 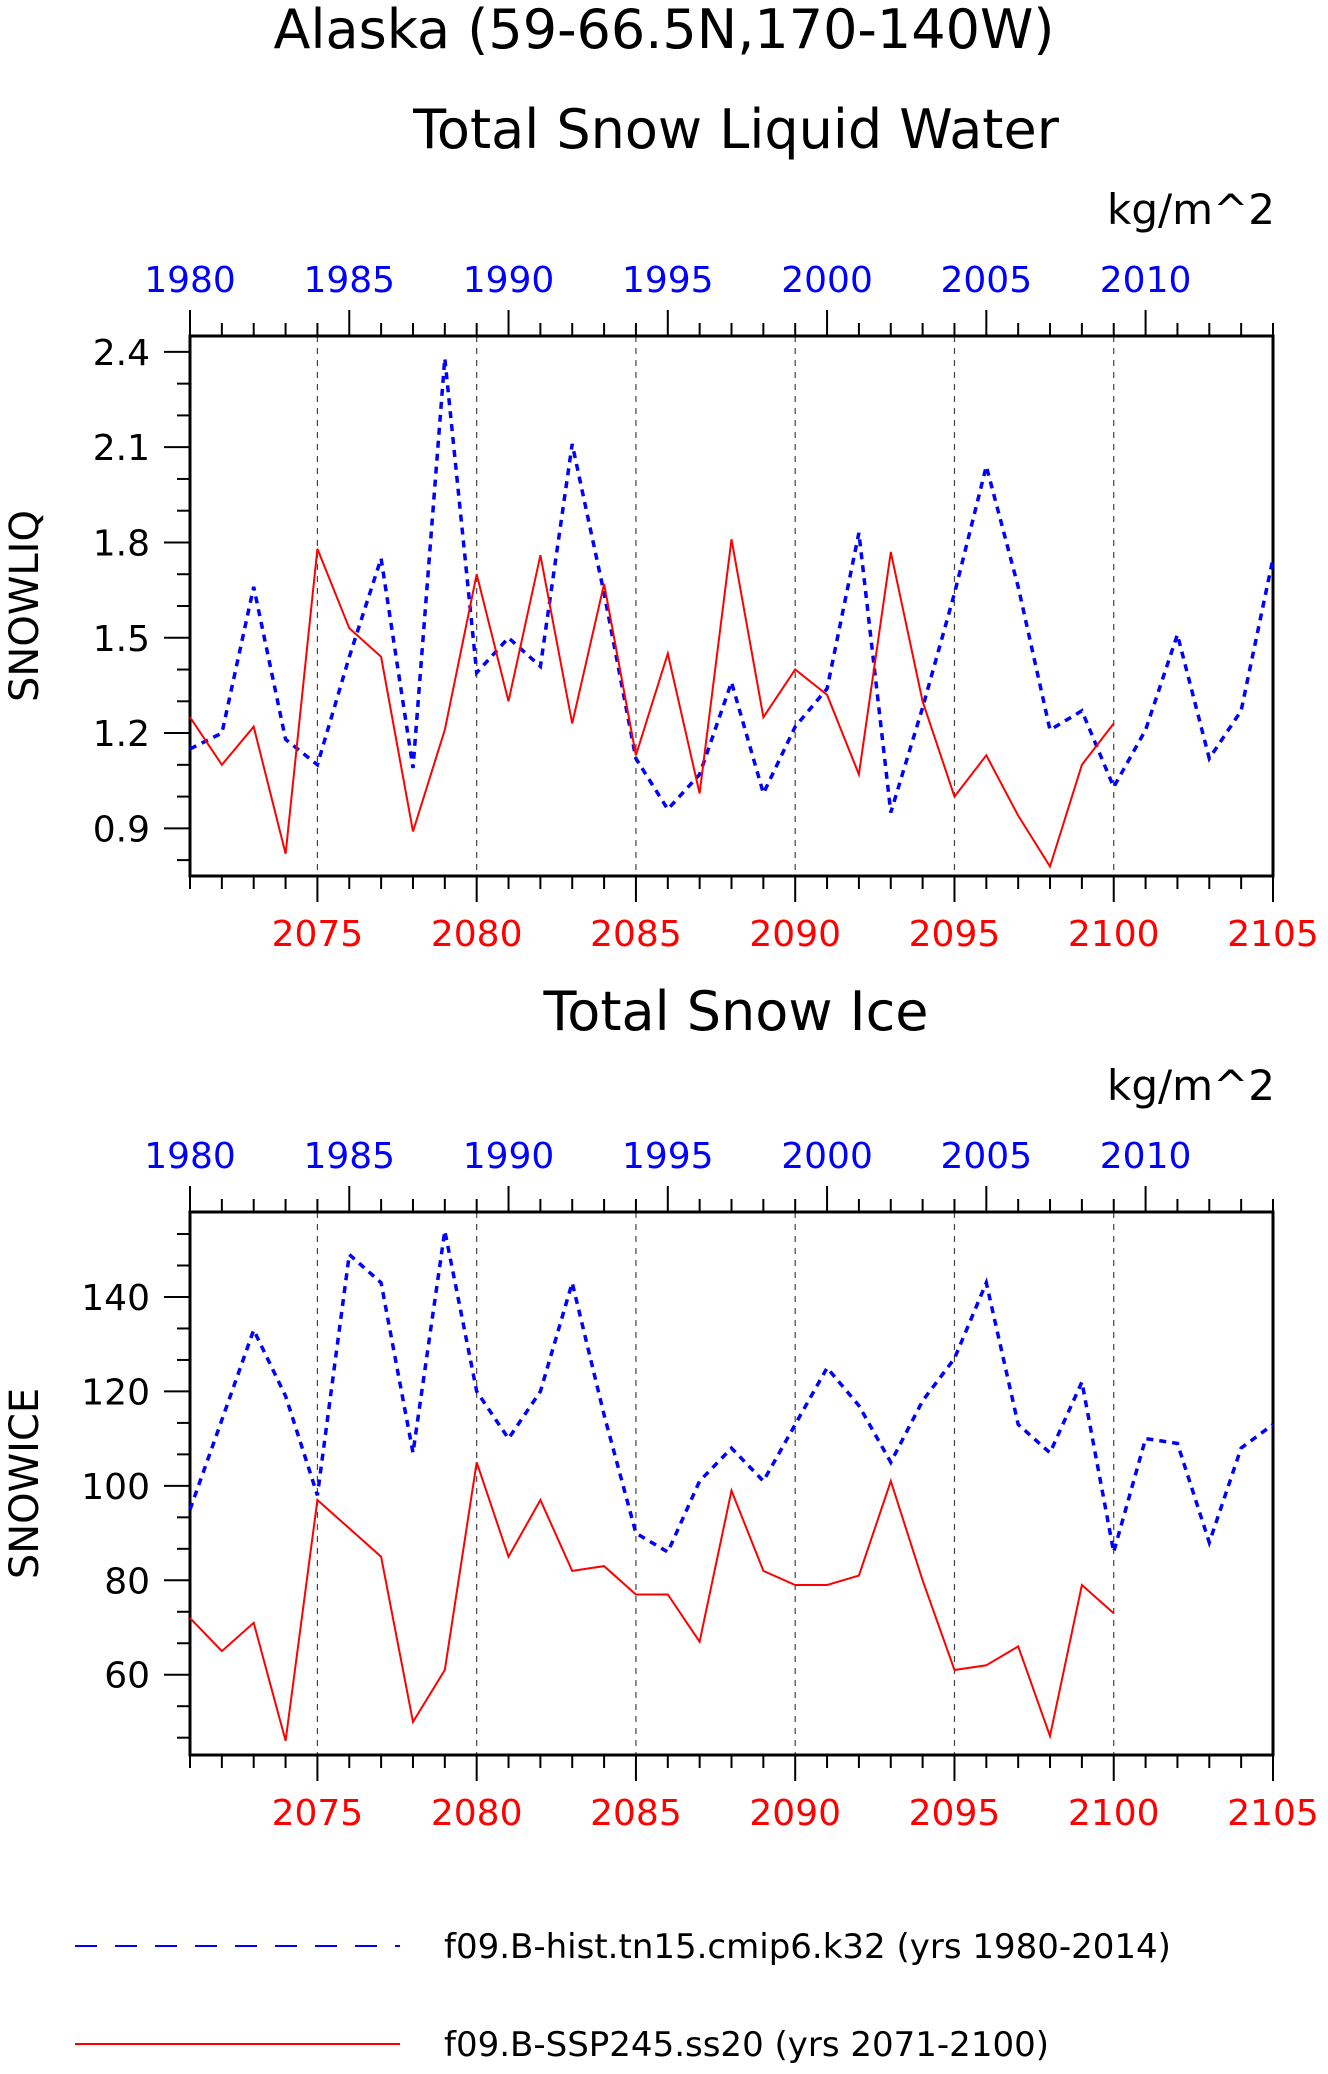 I want to click on y-tick-label: 80, so click(x=127, y=1581).